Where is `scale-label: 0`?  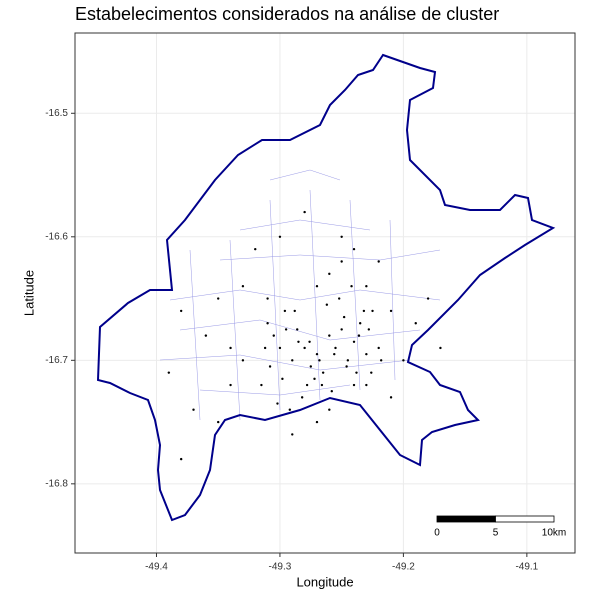
scale-label: 0 is located at coordinates (437, 533).